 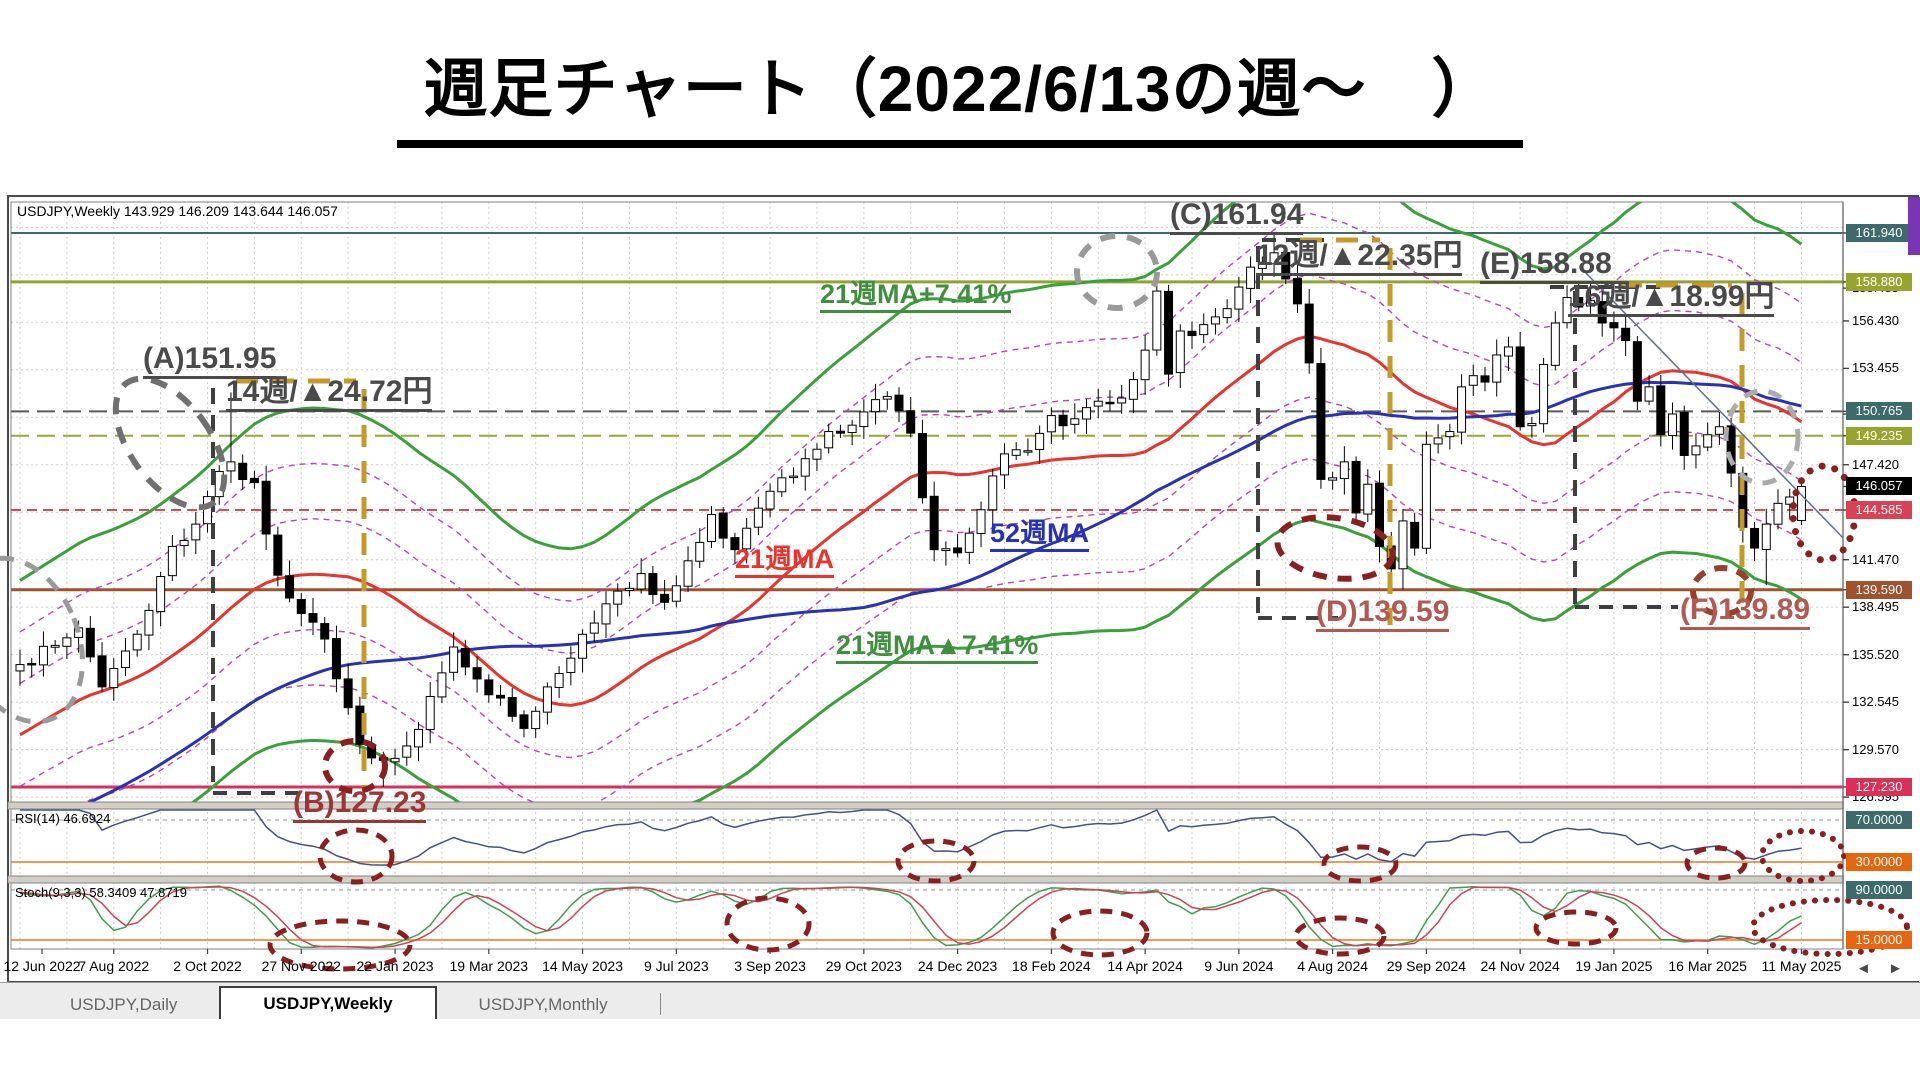 What do you see at coordinates (1040, 535) in the screenshot?
I see `chart-annotation: 52週MA` at bounding box center [1040, 535].